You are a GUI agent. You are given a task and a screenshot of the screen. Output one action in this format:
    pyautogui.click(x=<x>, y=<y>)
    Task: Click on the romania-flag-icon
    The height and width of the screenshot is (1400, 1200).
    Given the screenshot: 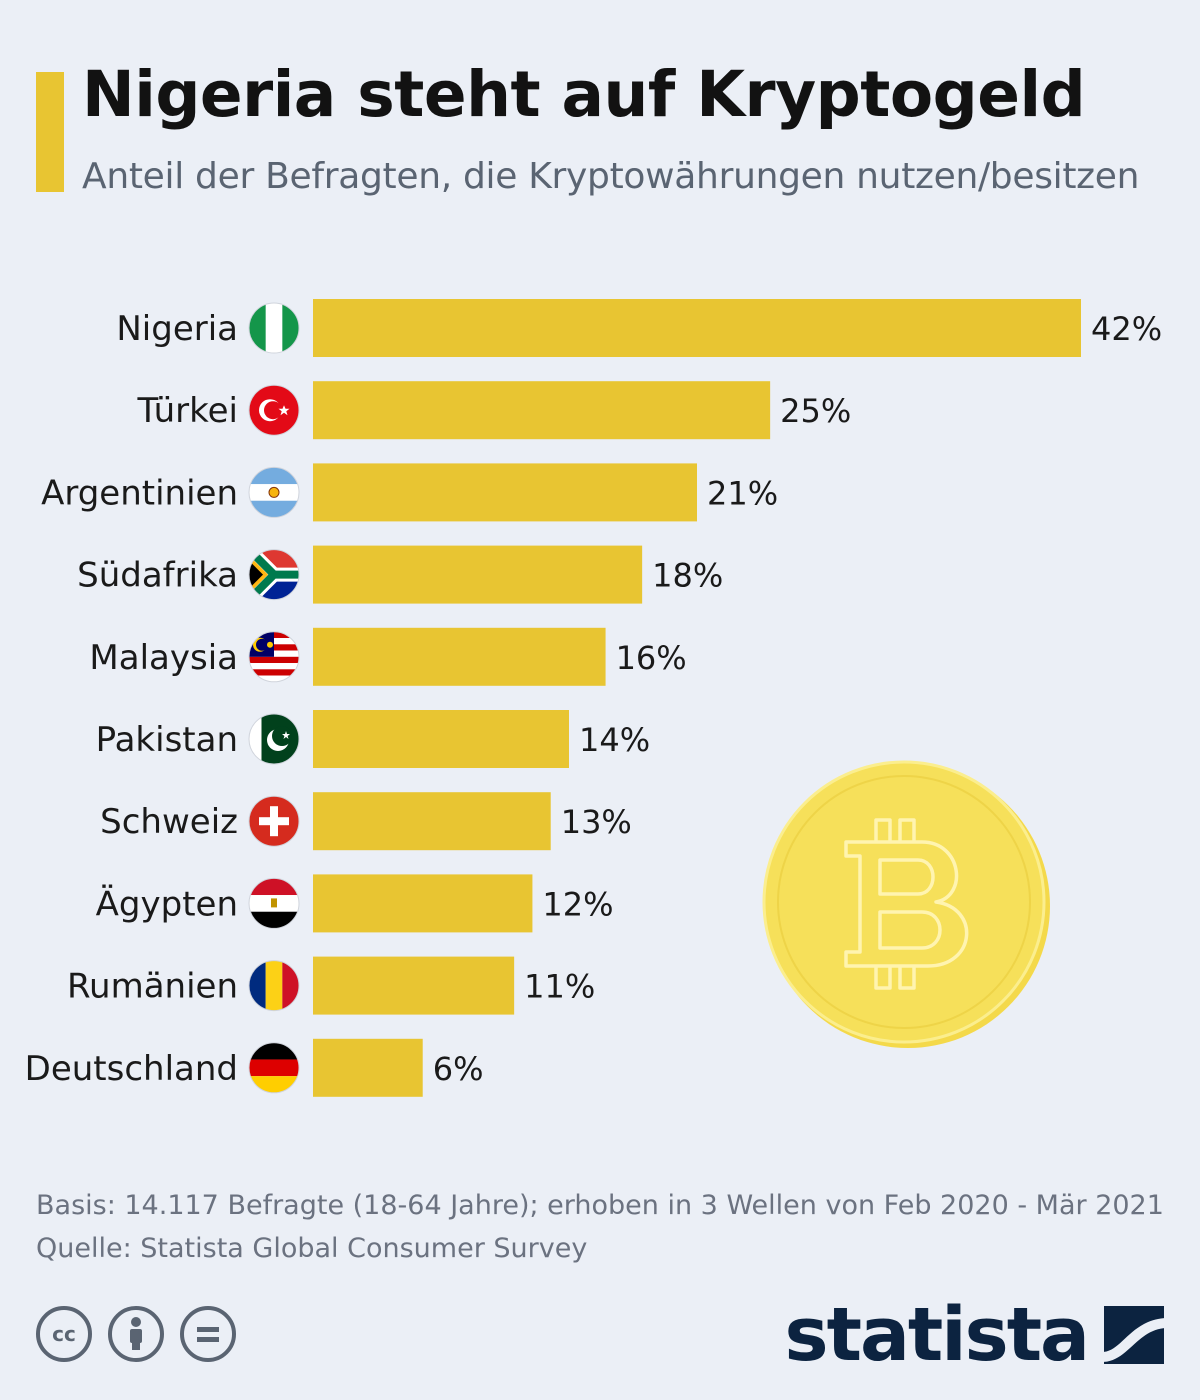 What is the action you would take?
    pyautogui.click(x=274, y=985)
    